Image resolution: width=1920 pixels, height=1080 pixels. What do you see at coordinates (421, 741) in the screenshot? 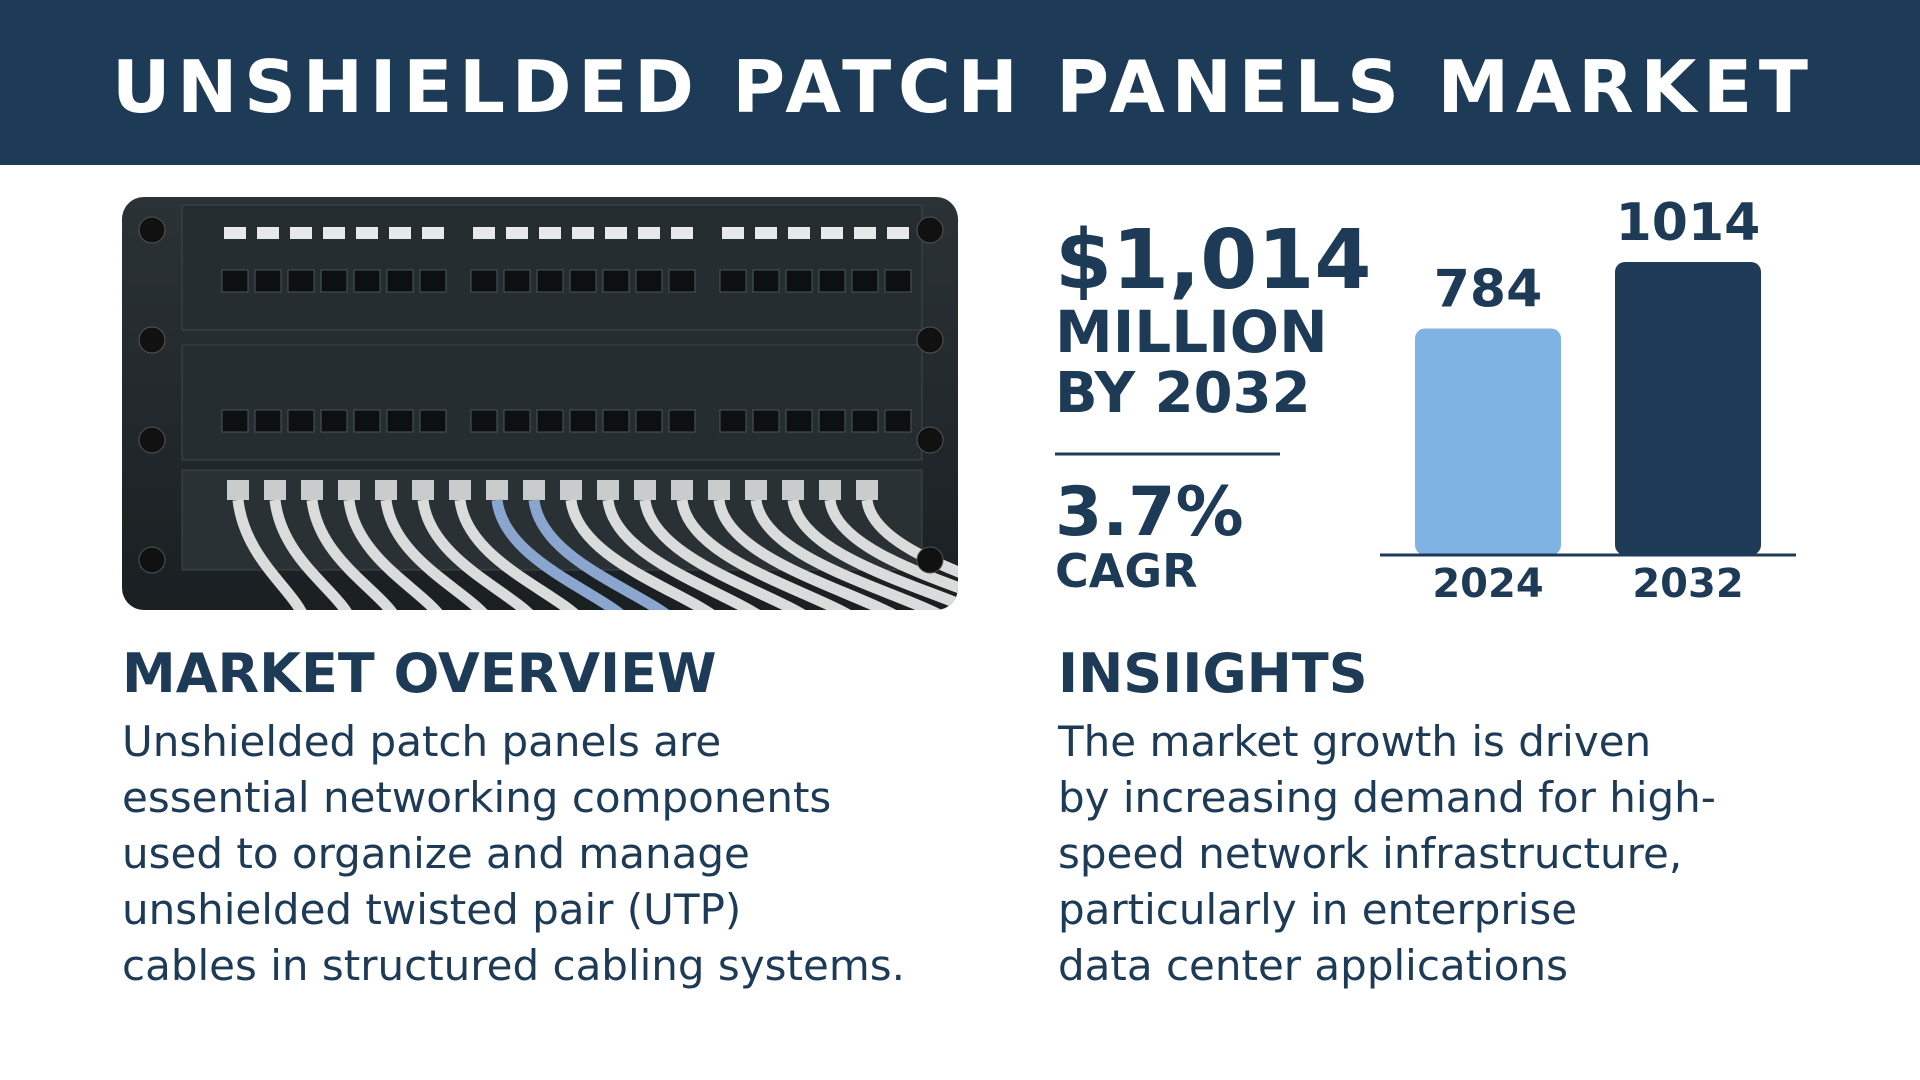
I see `overview-text-line: Unshielded patch panels are` at bounding box center [421, 741].